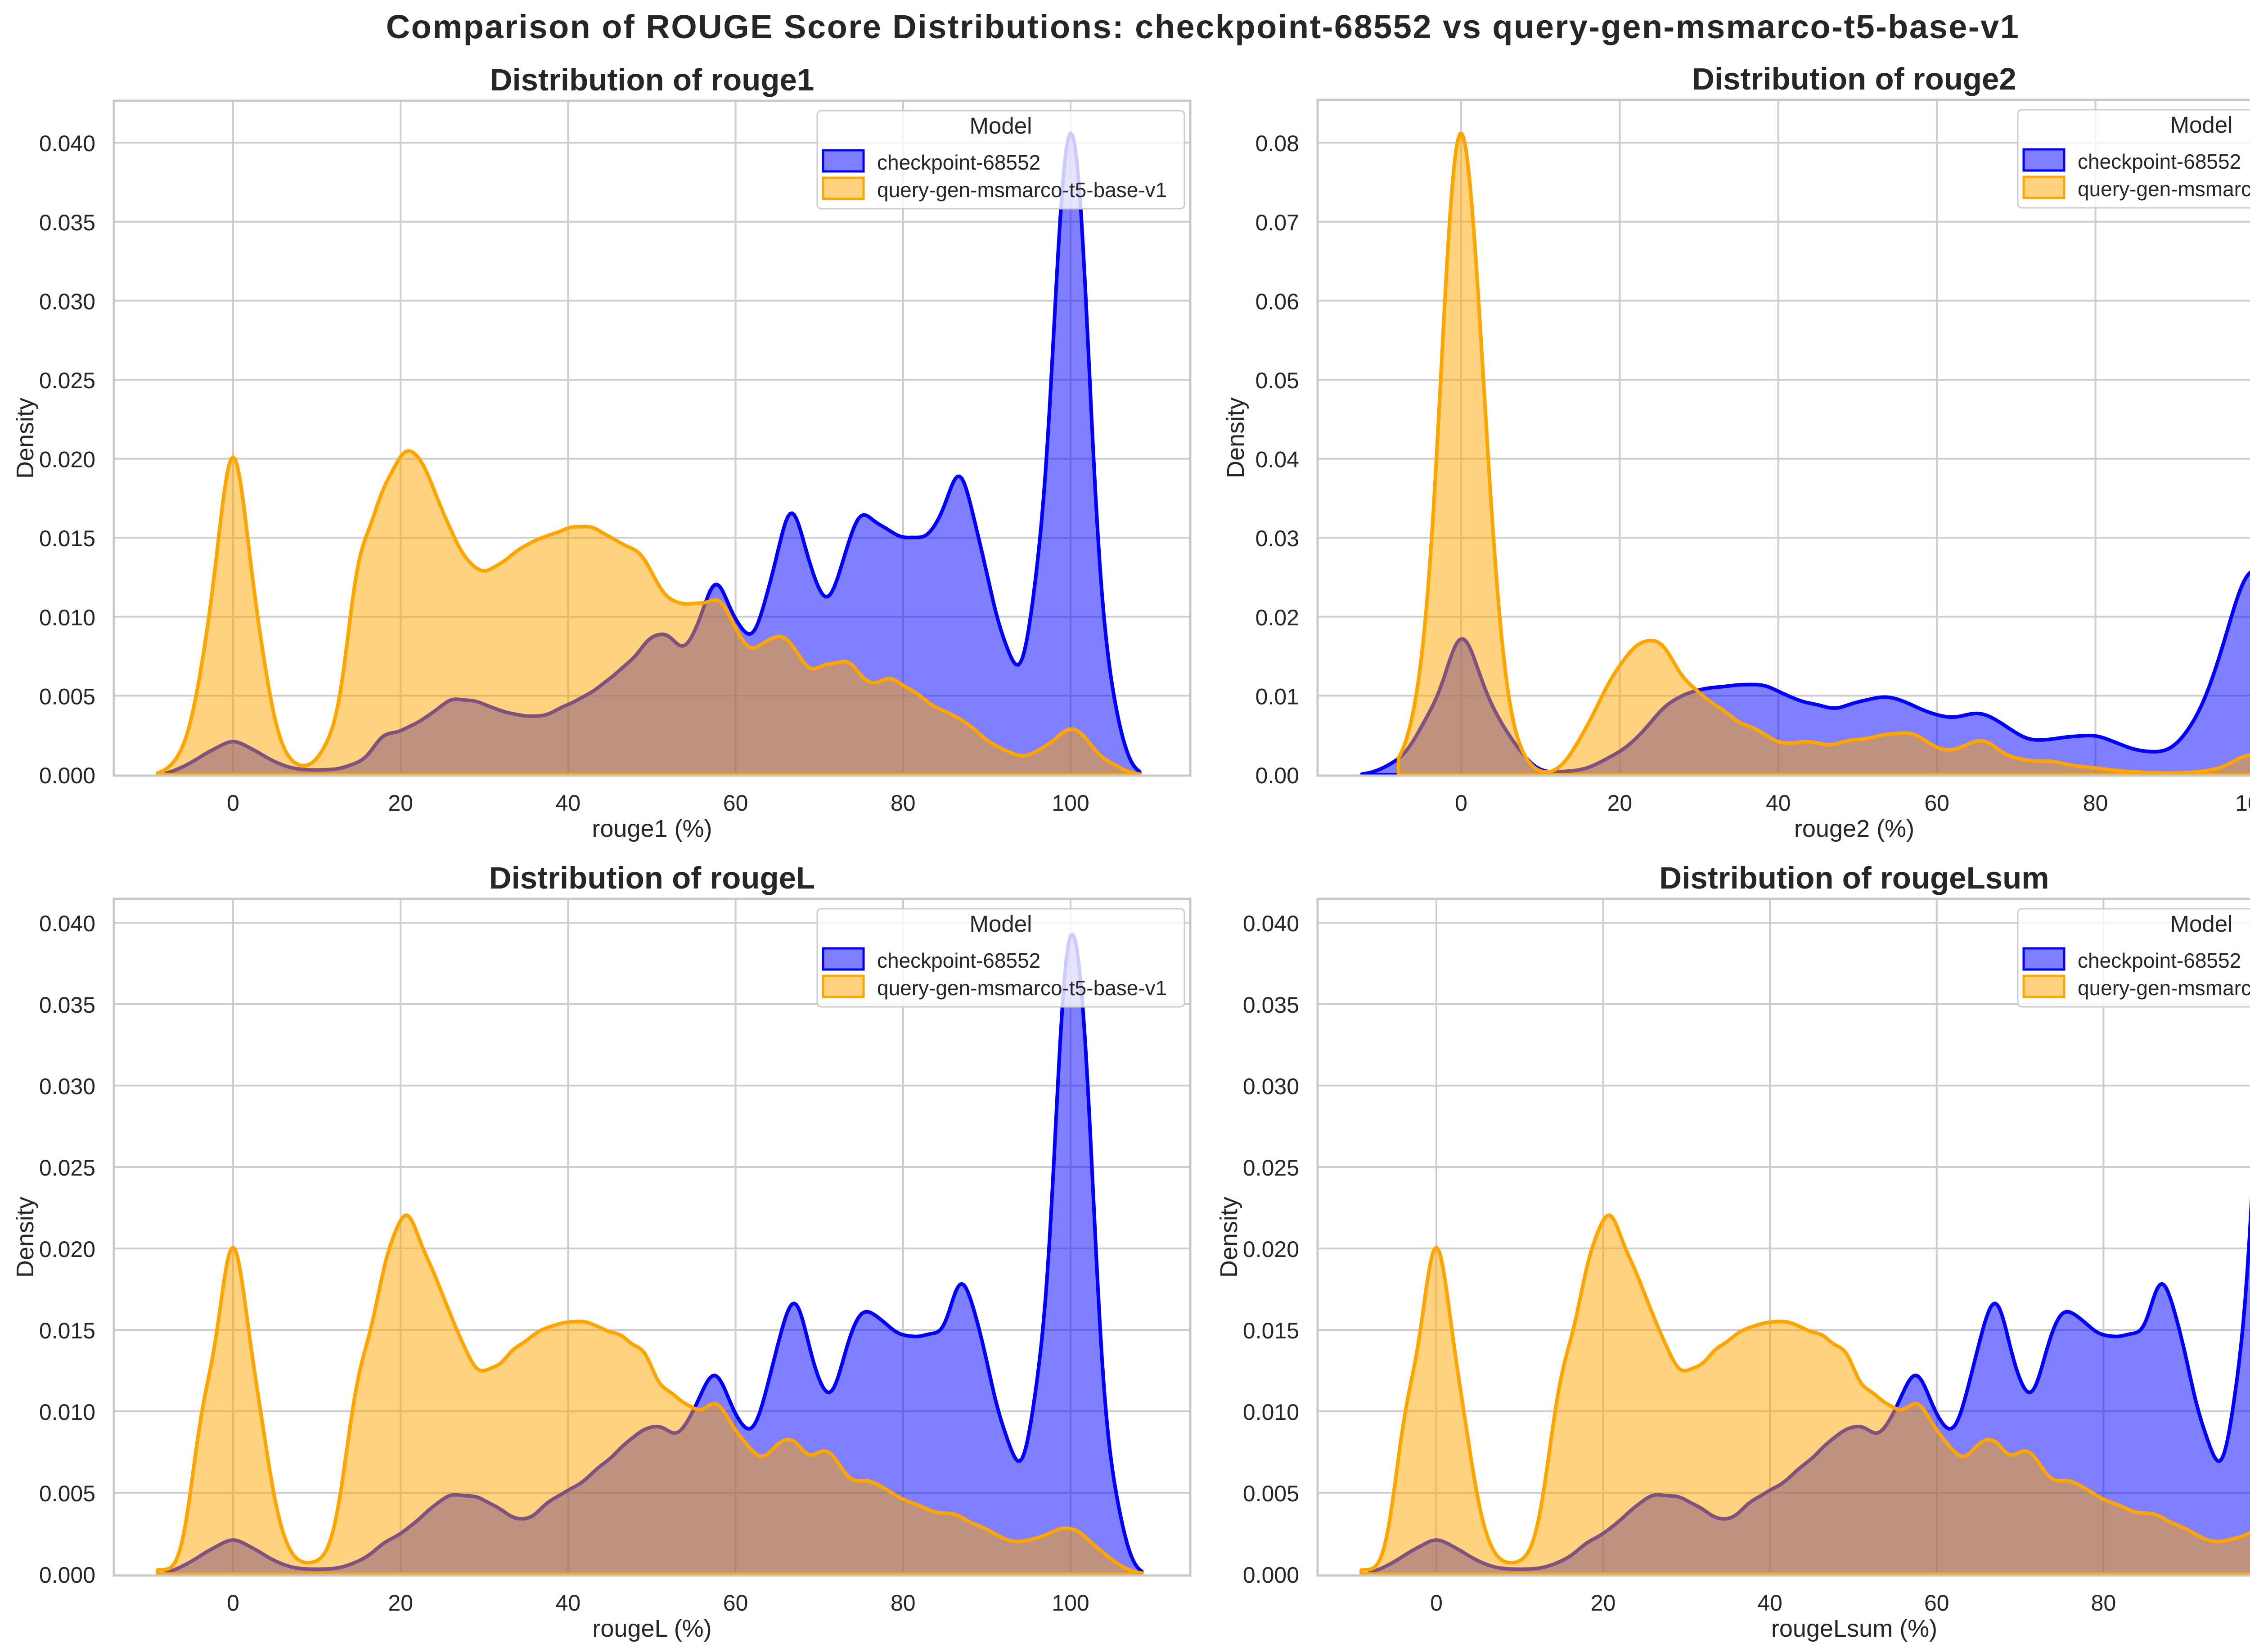  Describe the element at coordinates (1278, 222) in the screenshot. I see `svg-text: 0.07` at that location.